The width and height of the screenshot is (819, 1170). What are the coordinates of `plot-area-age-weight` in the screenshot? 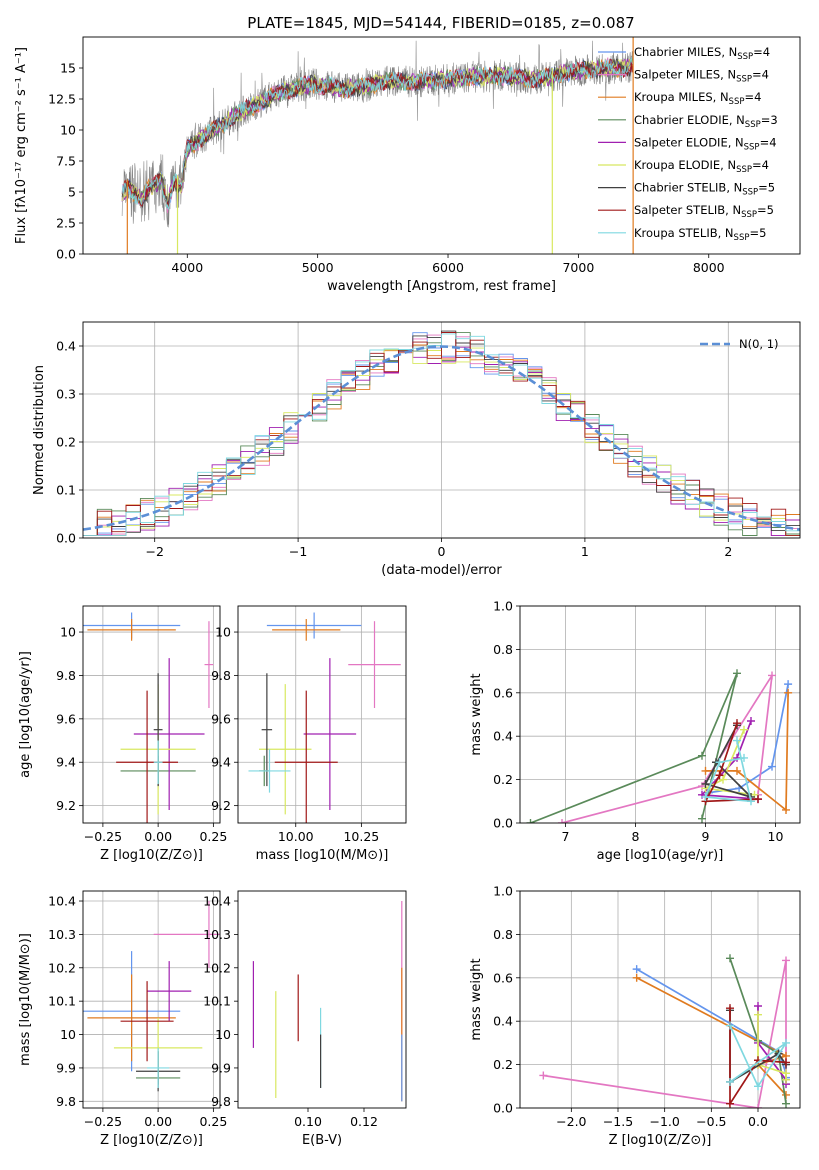 It's located at (659, 746).